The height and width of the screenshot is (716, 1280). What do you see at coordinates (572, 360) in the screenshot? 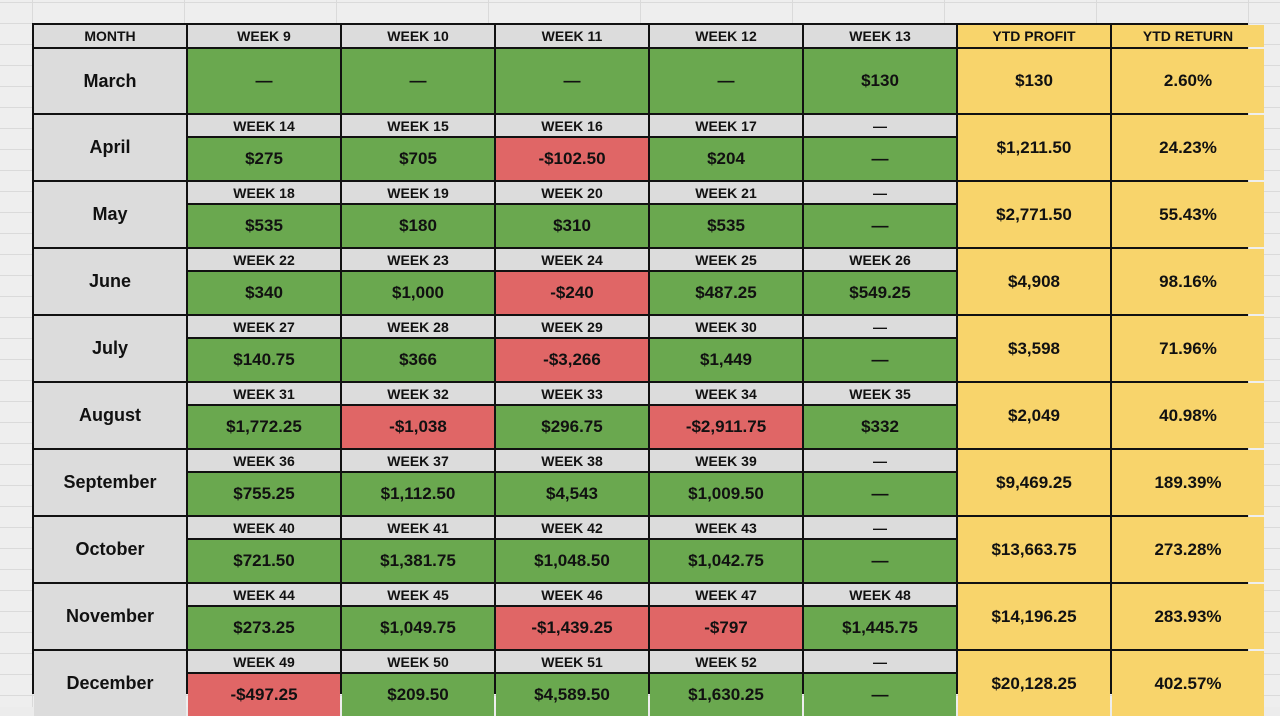
I see `weekly-value-cell: -$3,266` at bounding box center [572, 360].